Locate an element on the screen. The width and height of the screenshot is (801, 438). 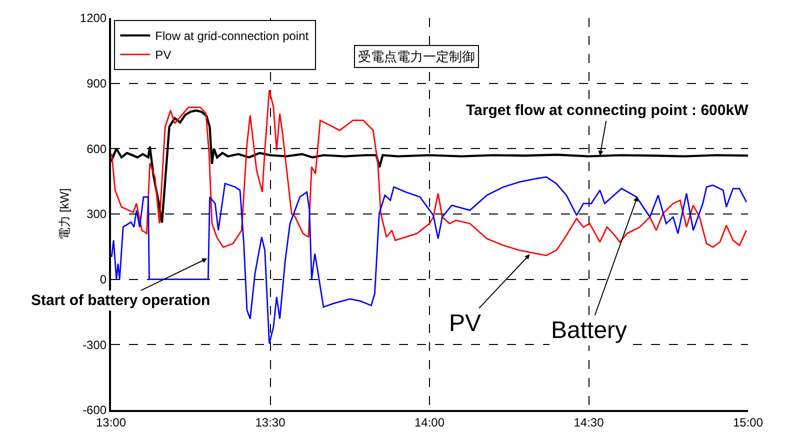
x-tick-label: 13:30 is located at coordinates (270, 422).